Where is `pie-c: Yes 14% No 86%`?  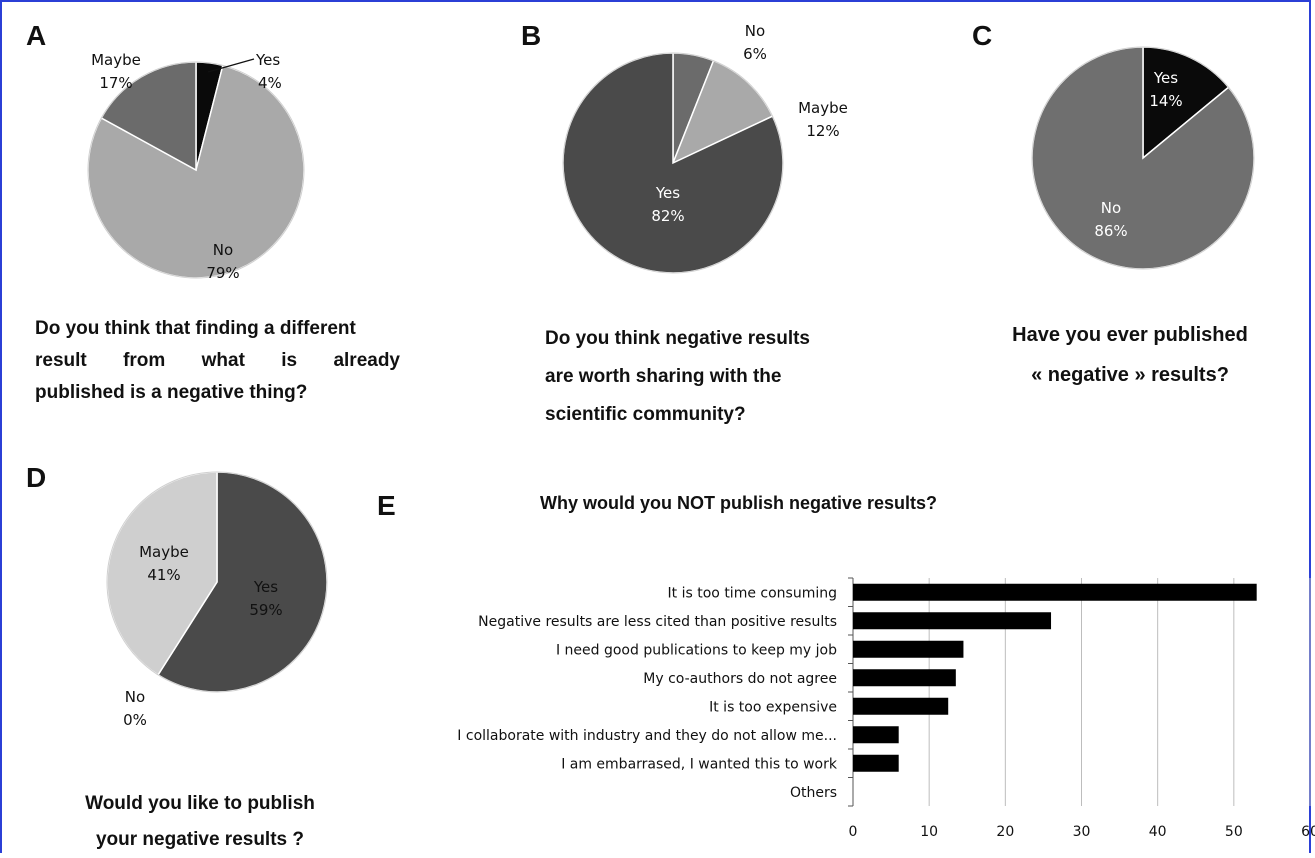
pie-c: Yes 14% No 86% is located at coordinates (1143, 158).